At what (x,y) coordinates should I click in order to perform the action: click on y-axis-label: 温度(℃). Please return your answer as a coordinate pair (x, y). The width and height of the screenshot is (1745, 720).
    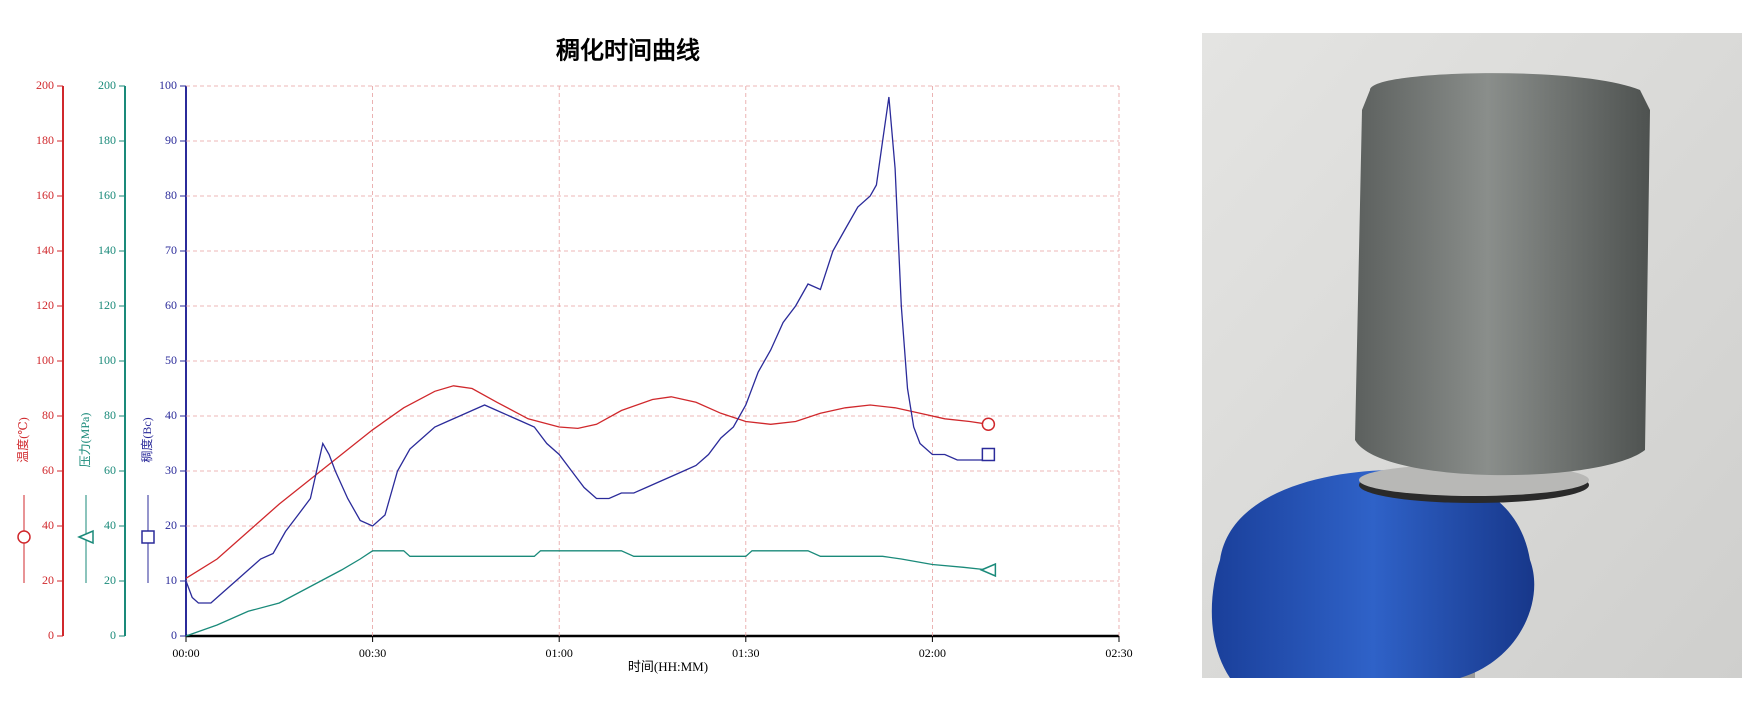
    Looking at the image, I should click on (22, 439).